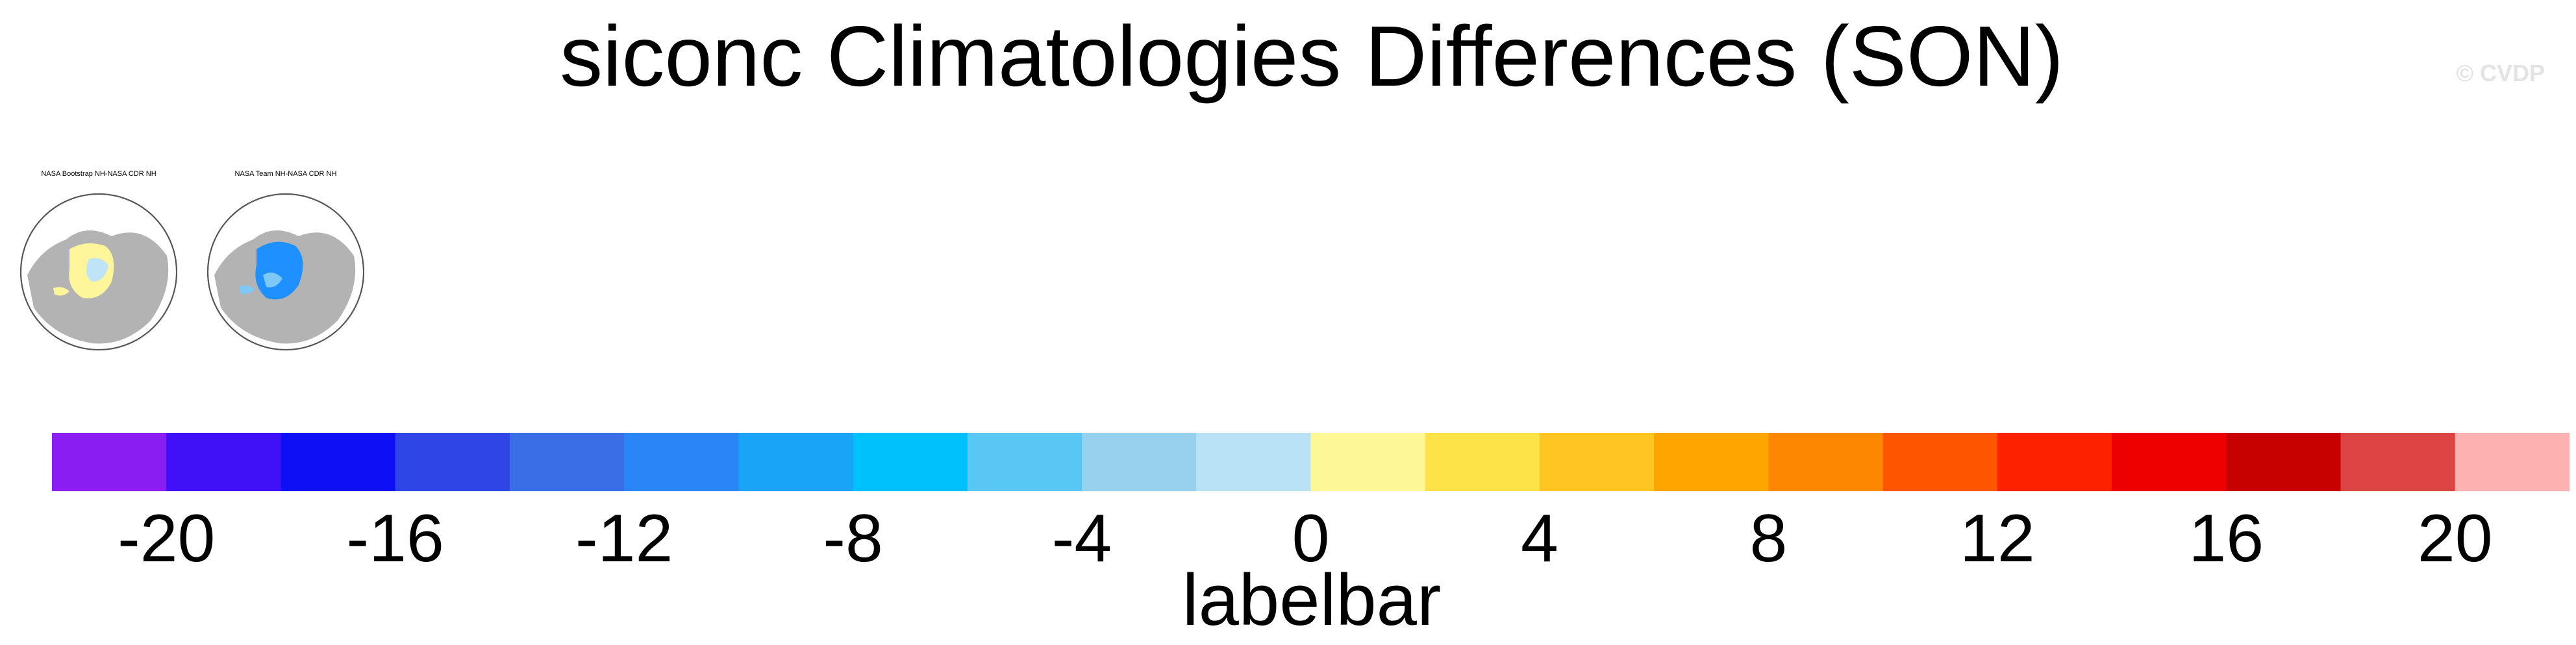 The height and width of the screenshot is (645, 2576). What do you see at coordinates (2226, 538) in the screenshot?
I see `colorbar-tick-label: 16` at bounding box center [2226, 538].